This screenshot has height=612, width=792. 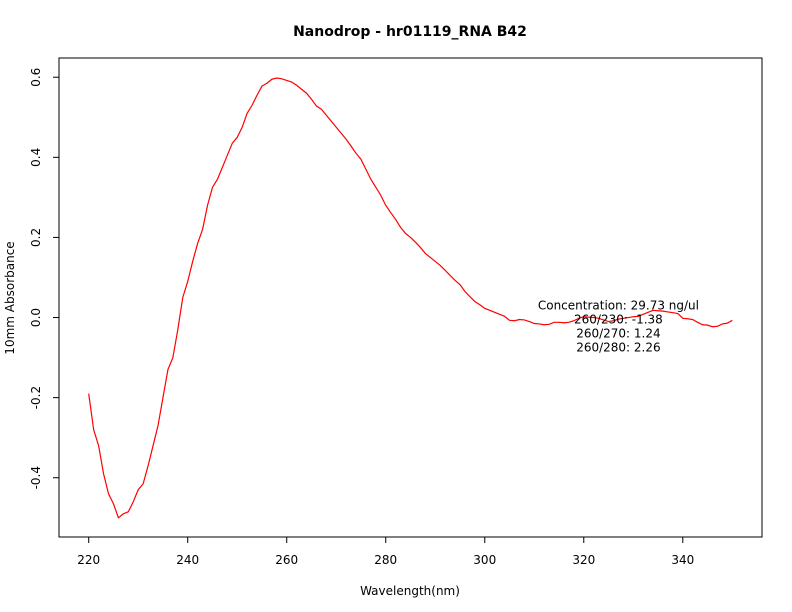 I want to click on y-tick-label: 0.2, so click(x=36, y=237).